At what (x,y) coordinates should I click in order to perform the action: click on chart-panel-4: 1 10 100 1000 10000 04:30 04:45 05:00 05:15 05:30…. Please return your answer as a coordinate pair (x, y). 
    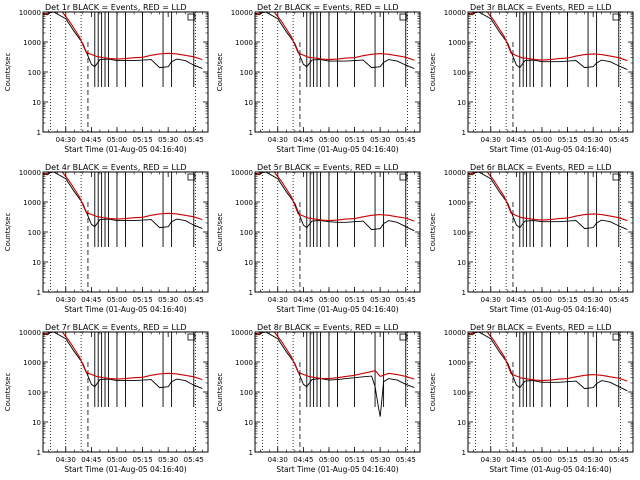
    Looking at the image, I should click on (106, 238).